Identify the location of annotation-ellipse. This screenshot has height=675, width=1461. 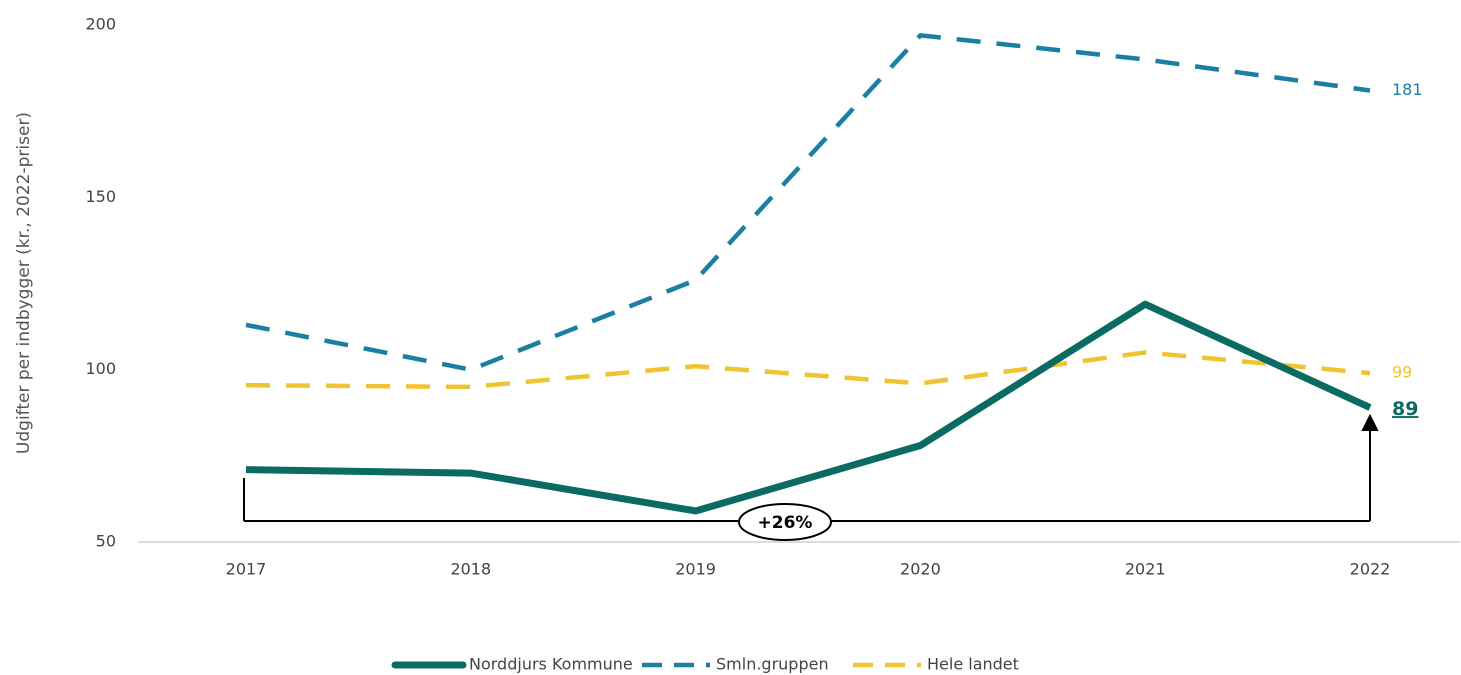
(785, 522).